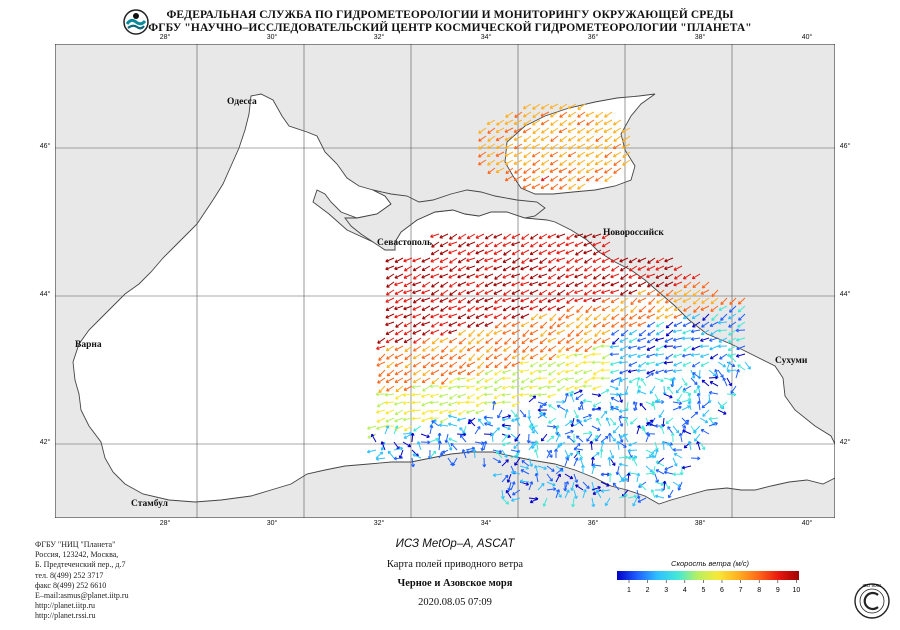  I want to click on product-label: Карта полей приводного ветра, so click(455, 564).